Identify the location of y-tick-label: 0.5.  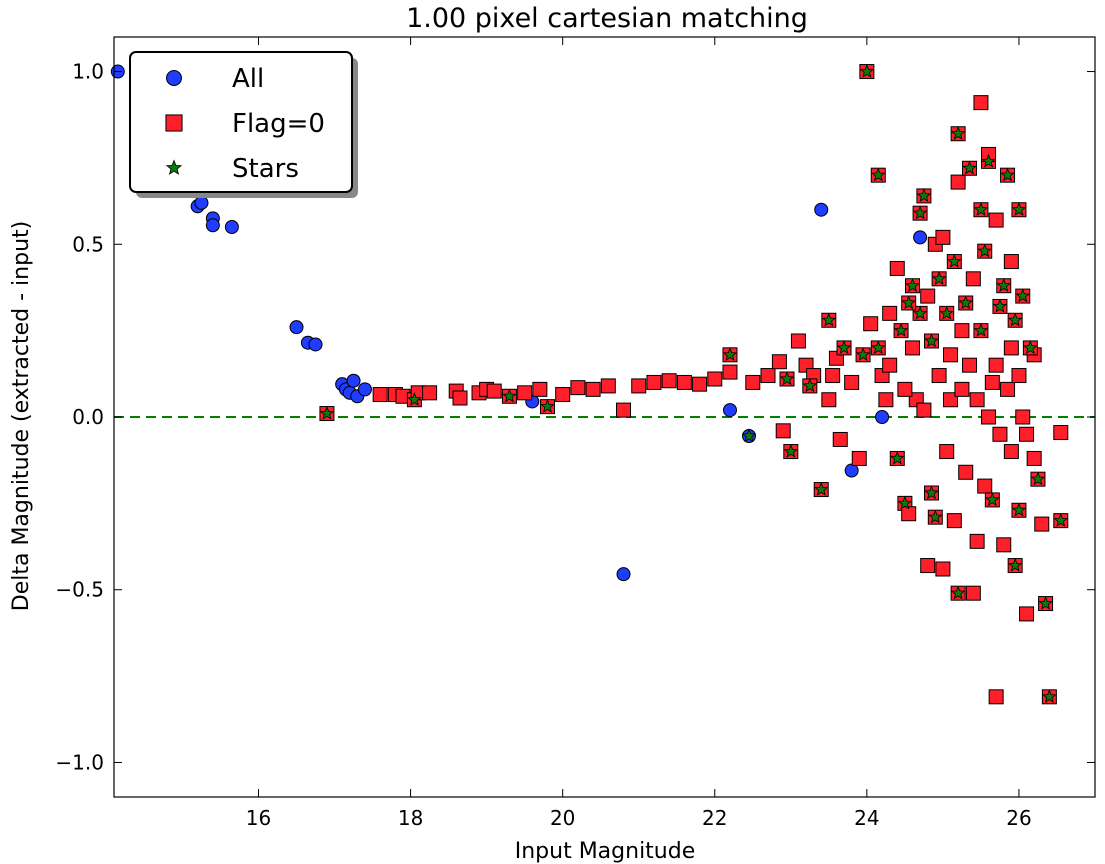
(88, 244).